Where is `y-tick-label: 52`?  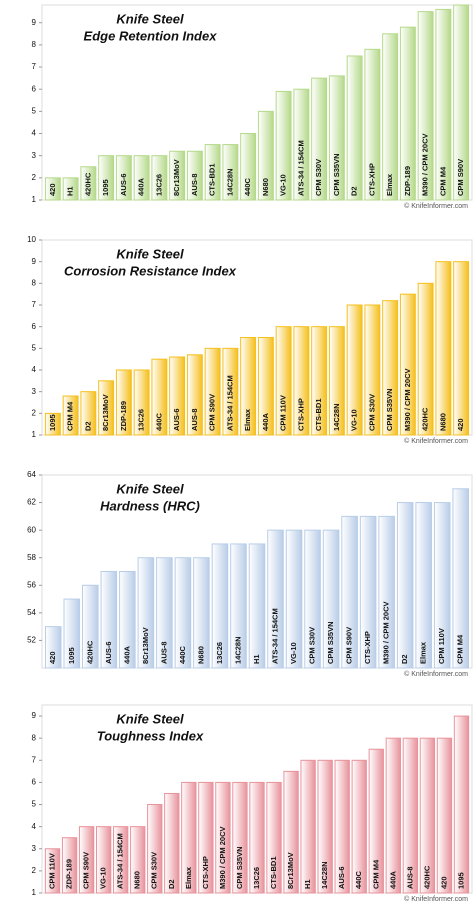
y-tick-label: 52 is located at coordinates (31, 640).